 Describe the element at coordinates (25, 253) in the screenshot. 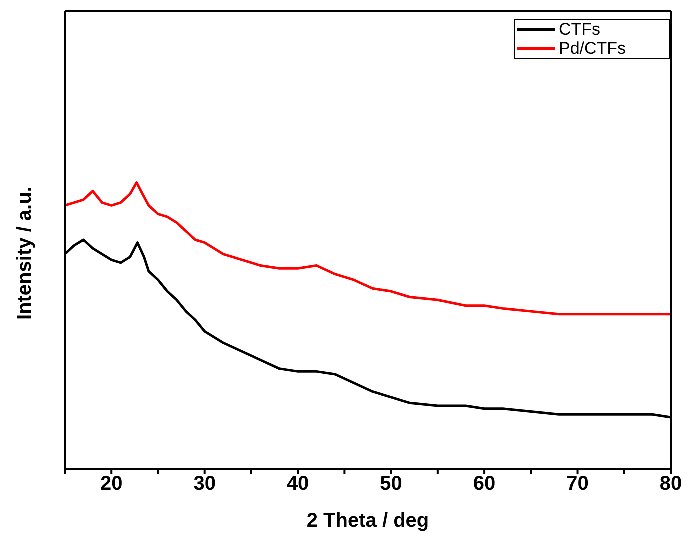

I see `y-axis-title: Intensity / a.u.` at that location.